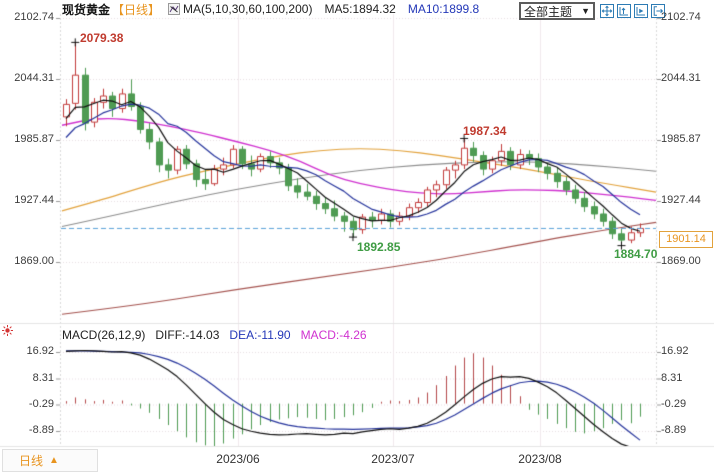 The image size is (714, 473). Describe the element at coordinates (540, 459) in the screenshot. I see `date-axis-label: 2023/08` at that location.